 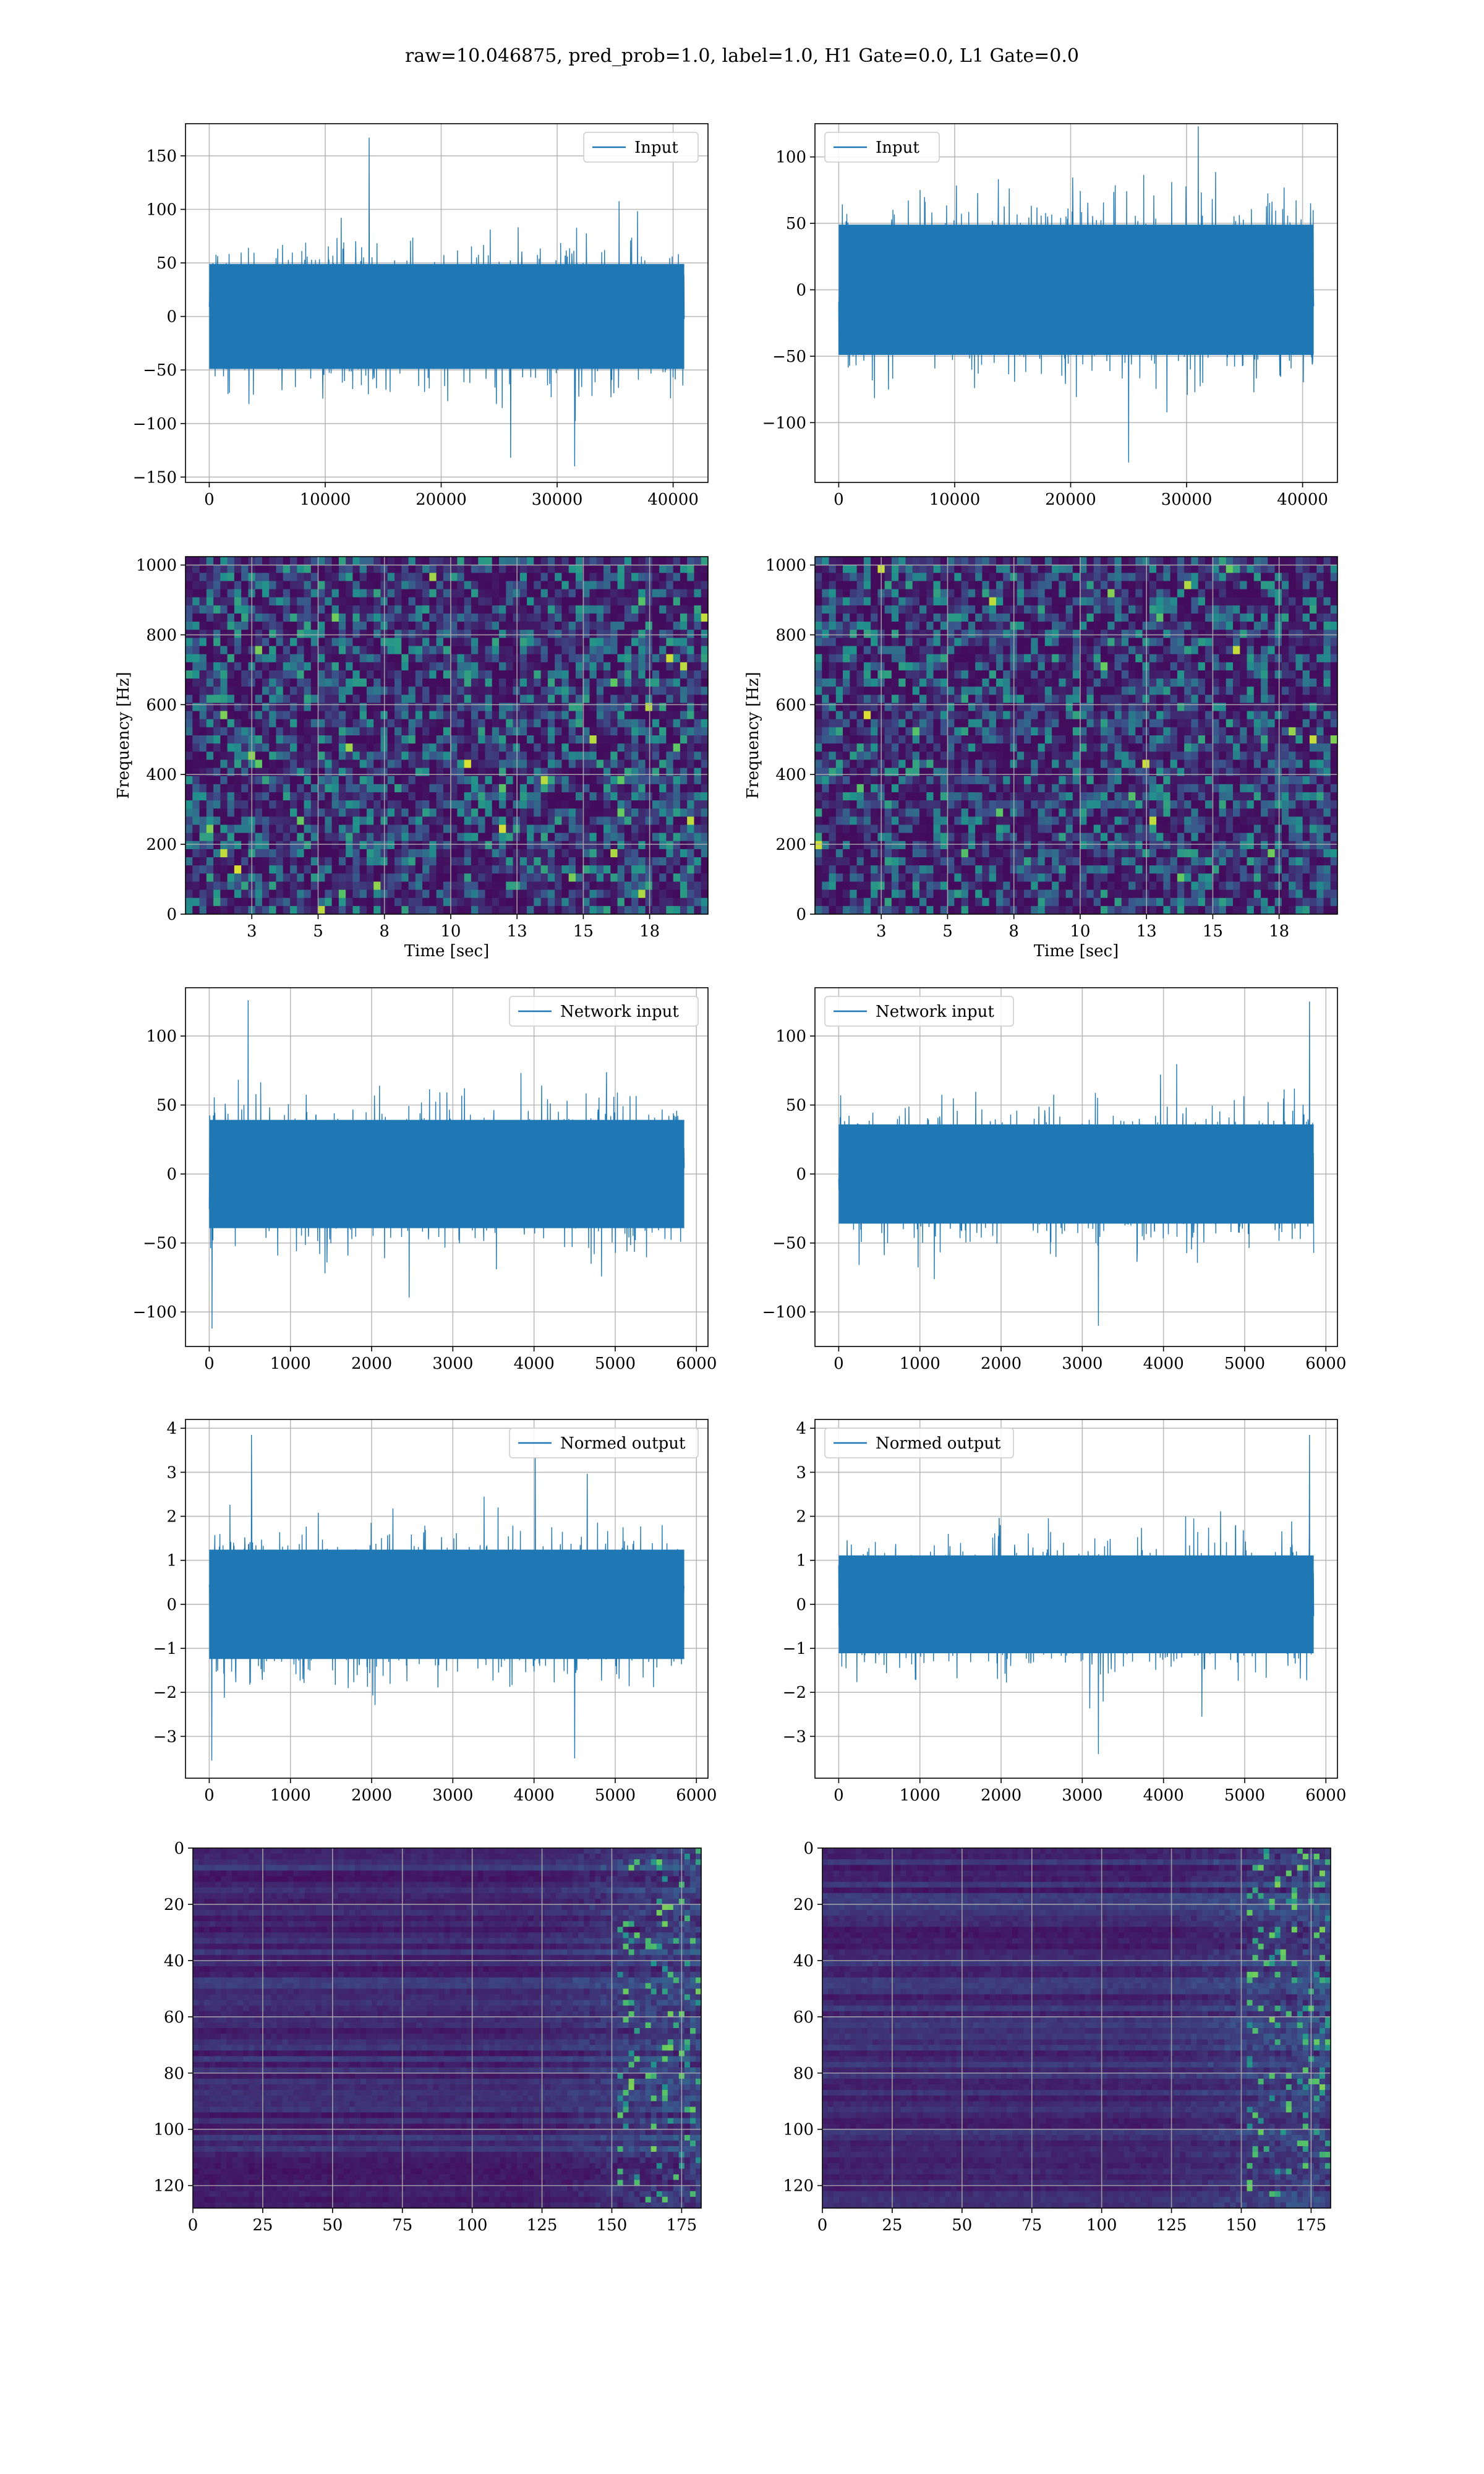 What do you see at coordinates (441, 499) in the screenshot?
I see `input-h1-xtick-label: 20000` at bounding box center [441, 499].